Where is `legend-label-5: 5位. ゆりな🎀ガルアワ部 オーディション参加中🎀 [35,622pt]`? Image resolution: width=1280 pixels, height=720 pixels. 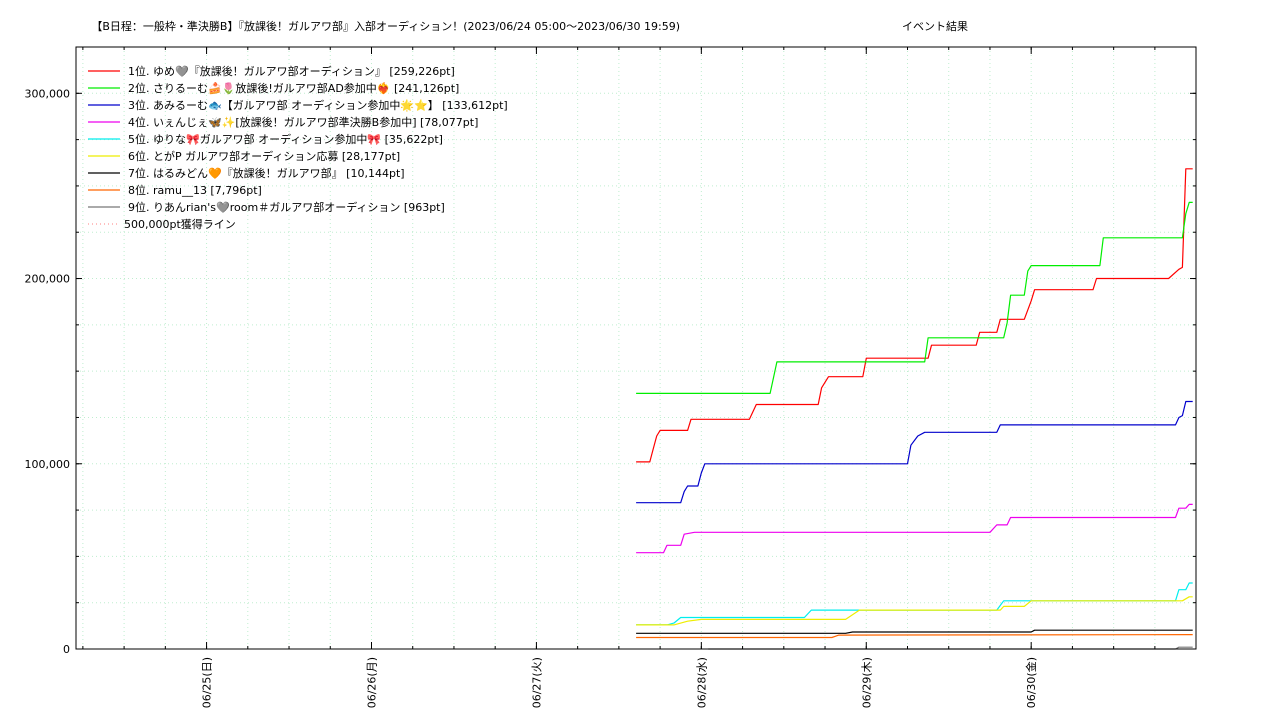 legend-label-5: 5位. ゆりな🎀ガルアワ部 オーディション参加中🎀 [35,622pt] is located at coordinates (285, 139).